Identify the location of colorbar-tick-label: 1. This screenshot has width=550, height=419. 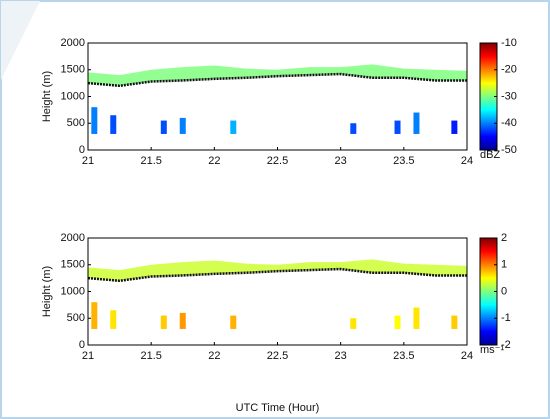
(504, 265).